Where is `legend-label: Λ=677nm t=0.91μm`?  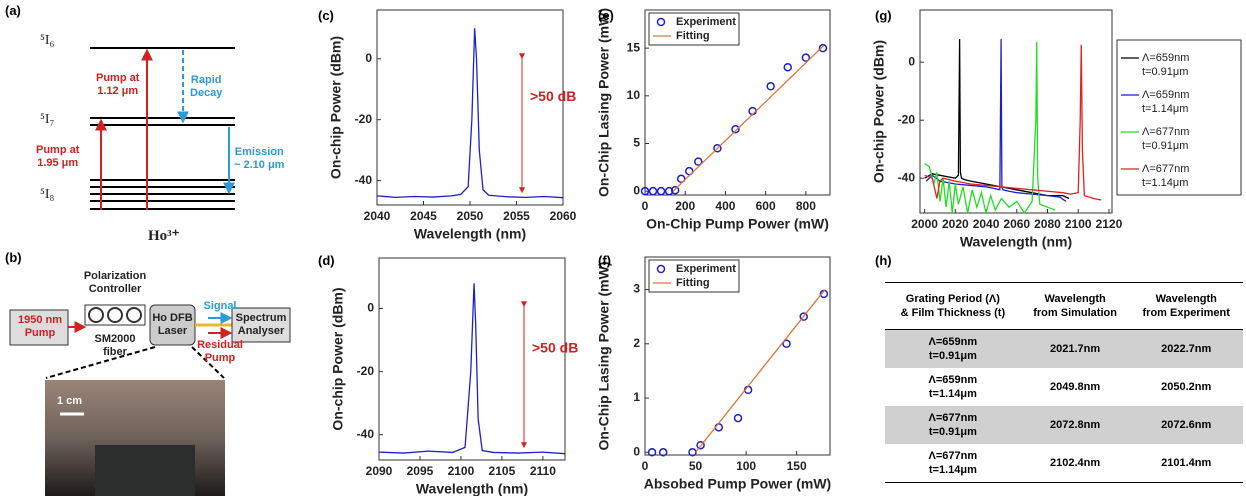
legend-label: Λ=677nm t=0.91μm is located at coordinates (1166, 139).